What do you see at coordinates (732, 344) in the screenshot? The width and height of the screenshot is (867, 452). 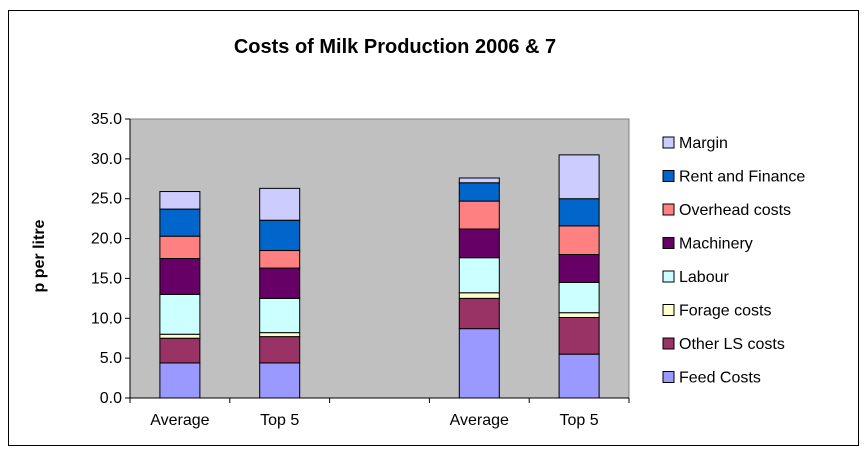 I see `legend-label: Other LS costs` at bounding box center [732, 344].